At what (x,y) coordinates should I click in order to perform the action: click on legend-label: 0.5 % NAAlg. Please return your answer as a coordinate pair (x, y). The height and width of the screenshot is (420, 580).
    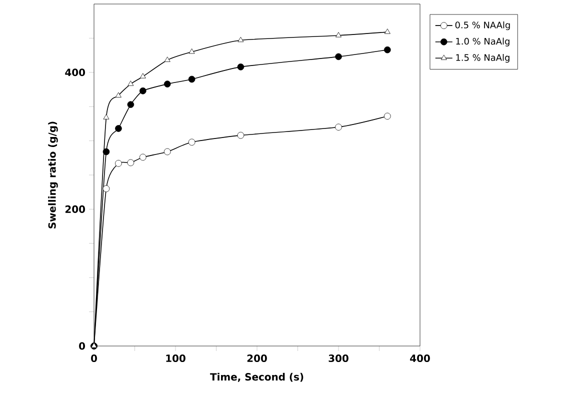
    Looking at the image, I should click on (482, 25).